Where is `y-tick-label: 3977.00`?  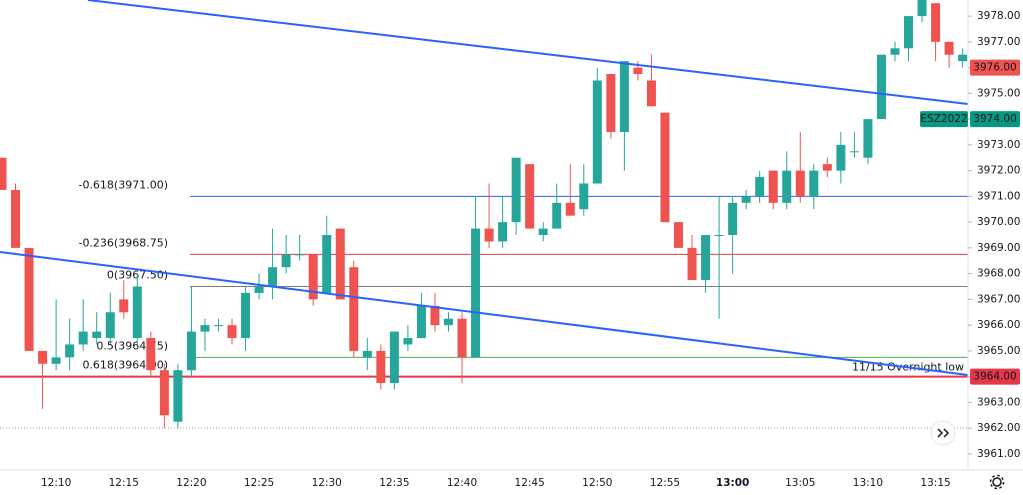
y-tick-label: 3977.00 is located at coordinates (998, 42).